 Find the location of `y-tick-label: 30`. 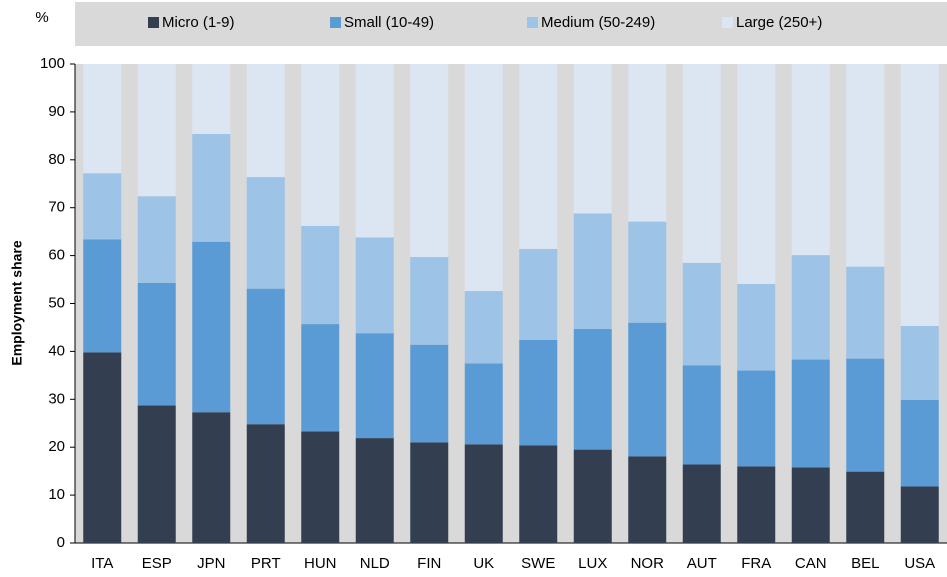

y-tick-label: 30 is located at coordinates (56, 398).